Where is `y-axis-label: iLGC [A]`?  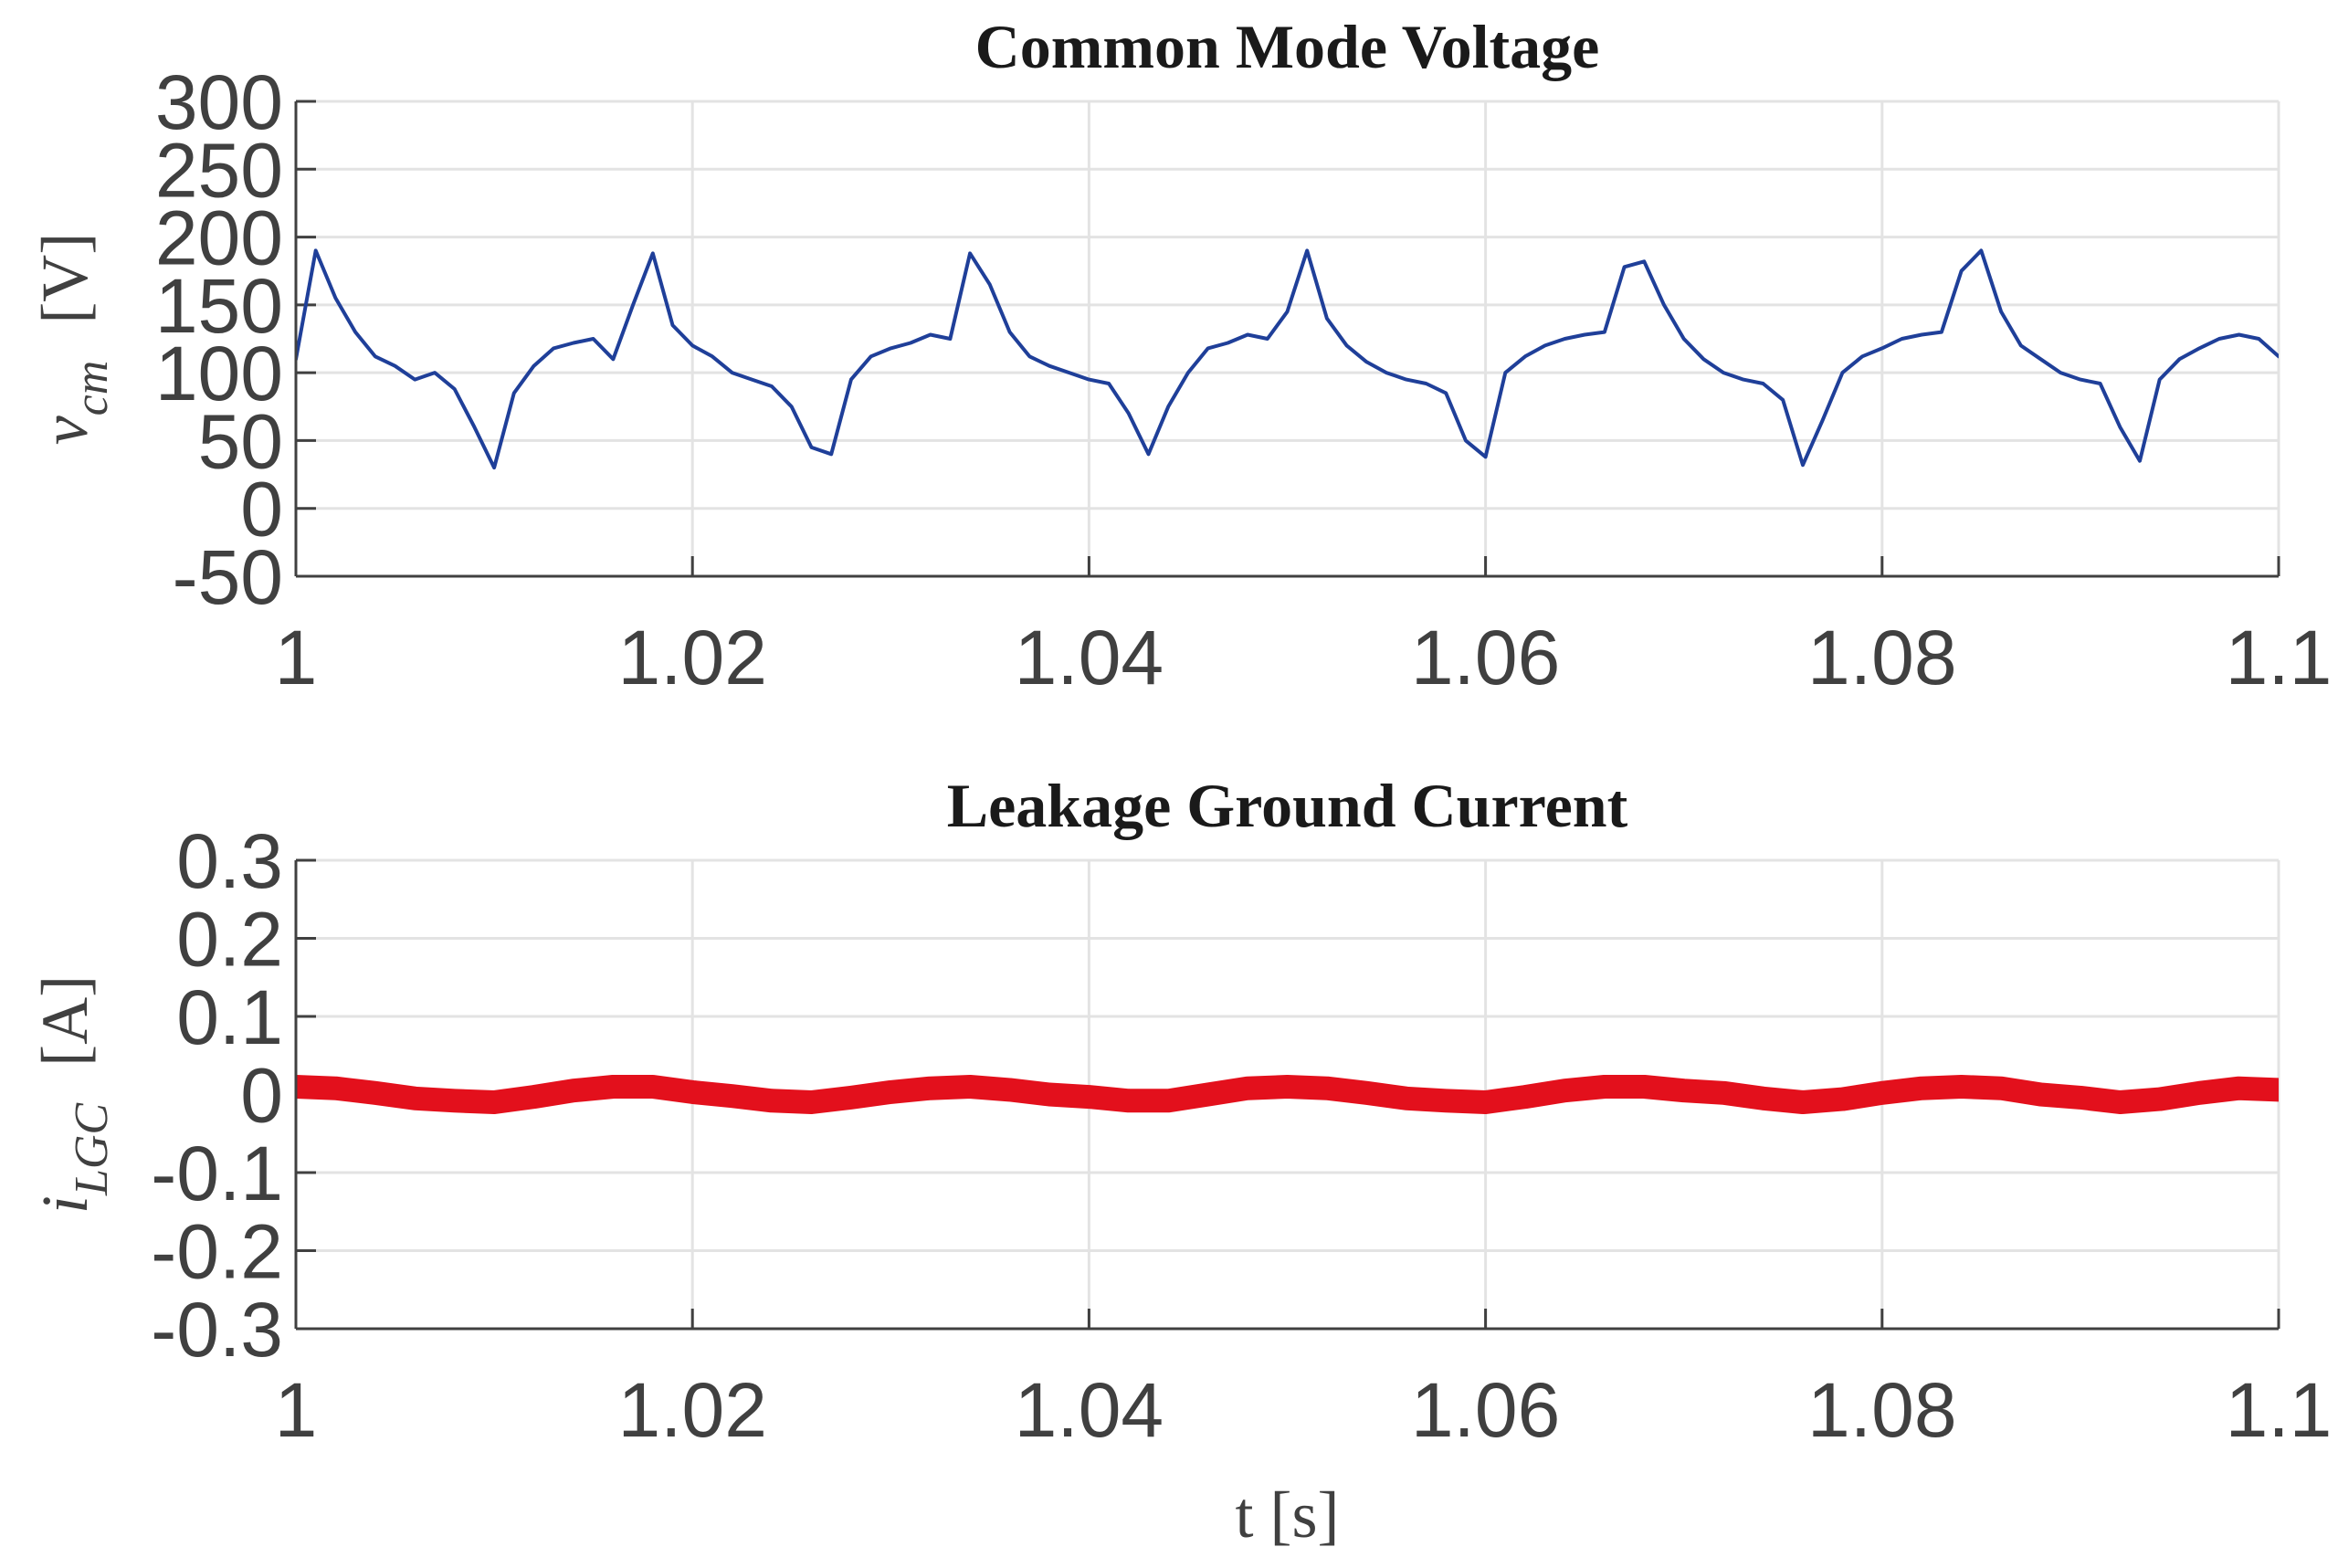 y-axis-label: iLGC [A] is located at coordinates (73, 1094).